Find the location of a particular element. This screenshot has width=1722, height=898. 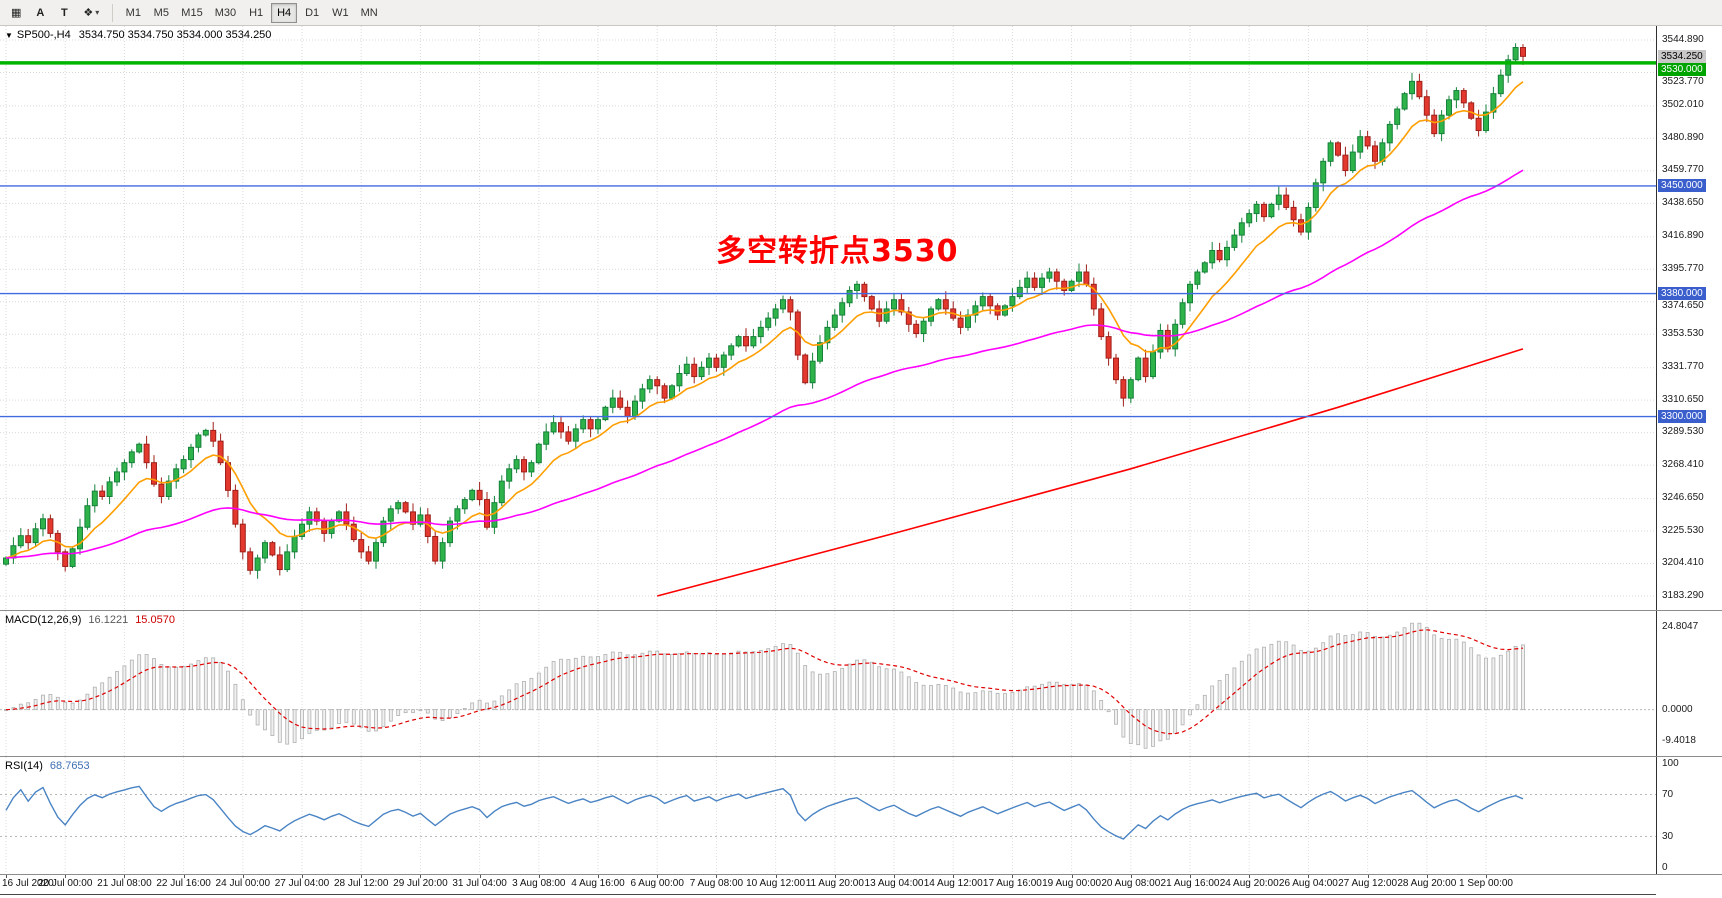

cursor-tool-button: A is located at coordinates (40, 13).